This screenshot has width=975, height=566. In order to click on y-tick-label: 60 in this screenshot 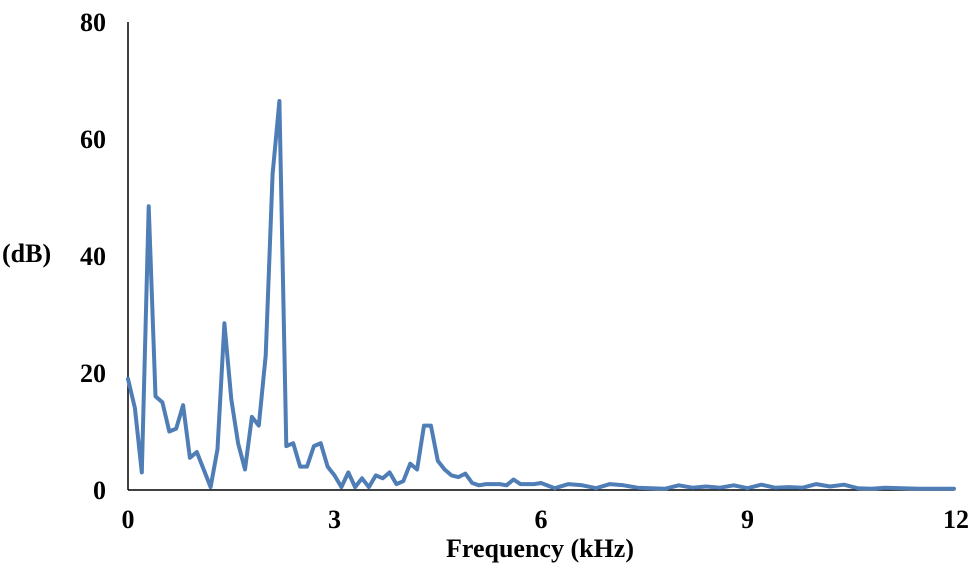, I will do `click(93, 139)`.